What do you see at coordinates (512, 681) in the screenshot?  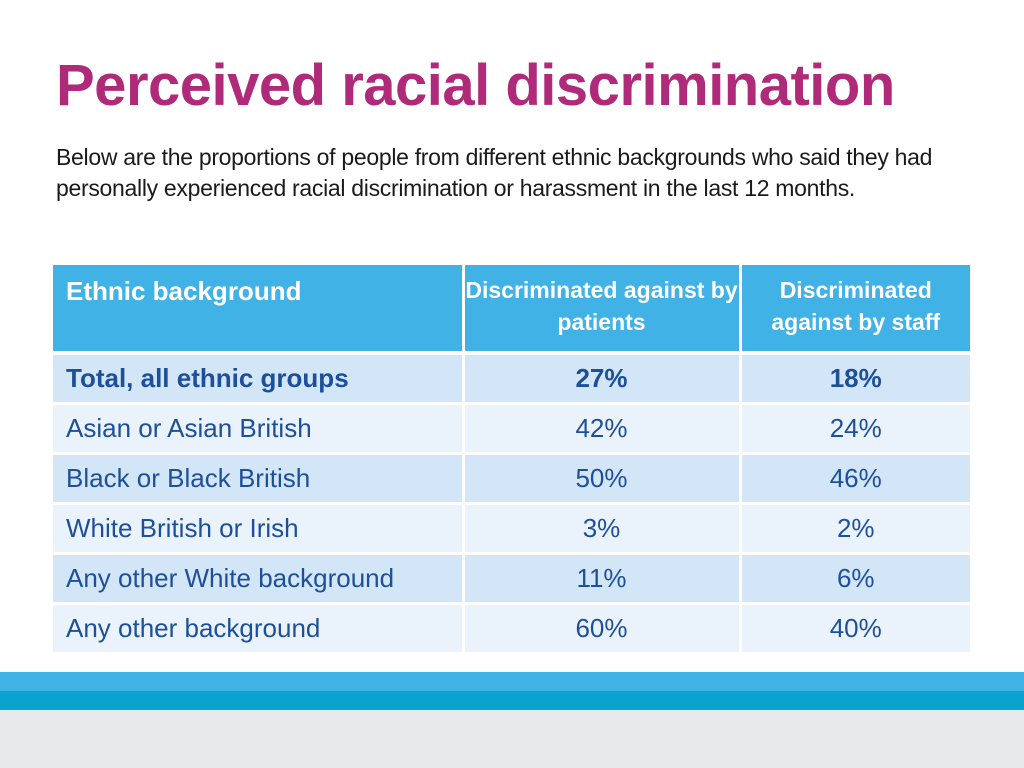 I see `footer-band-light` at bounding box center [512, 681].